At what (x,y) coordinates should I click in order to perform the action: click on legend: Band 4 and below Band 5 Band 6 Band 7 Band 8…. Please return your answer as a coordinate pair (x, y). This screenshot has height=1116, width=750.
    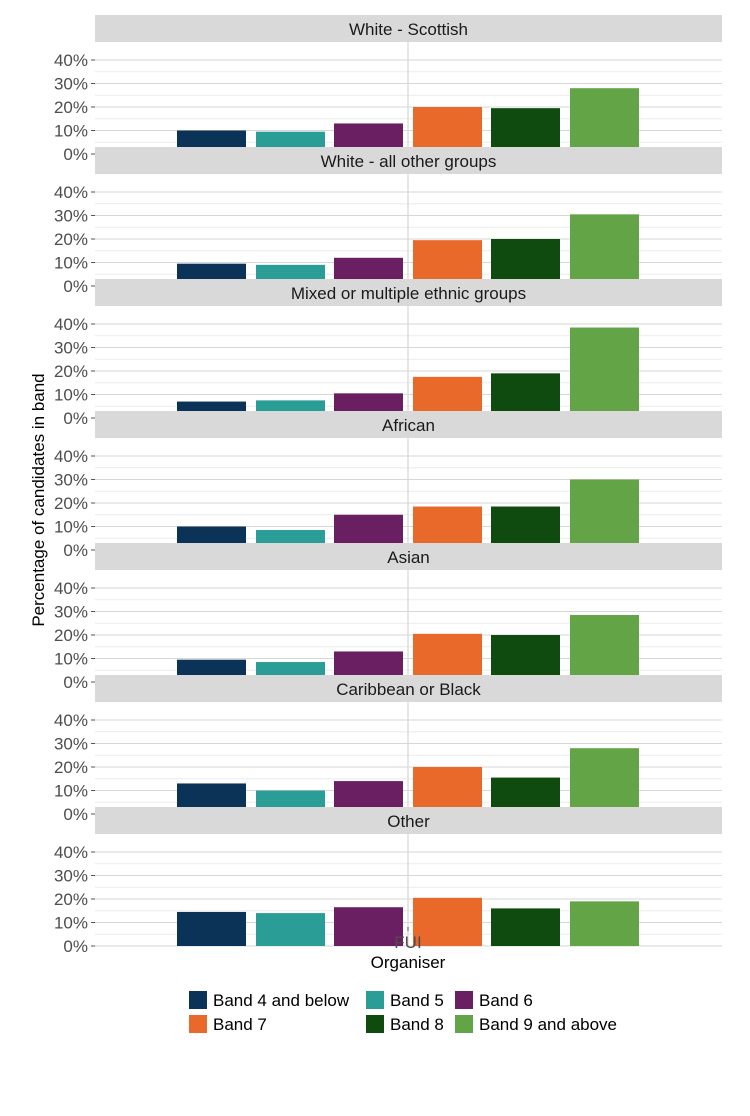
    Looking at the image, I should click on (403, 1012).